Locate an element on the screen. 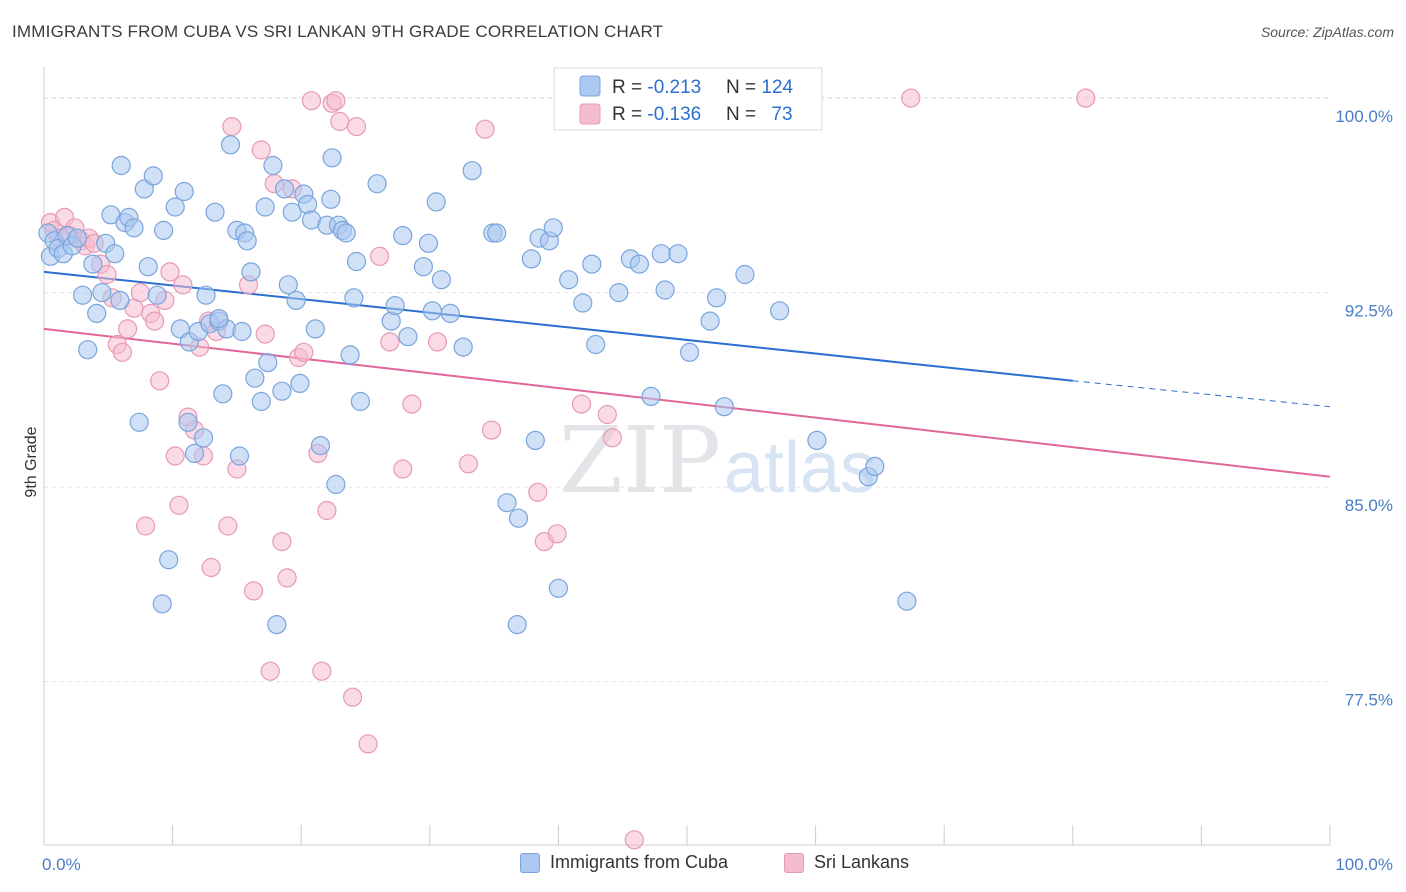  bottom-legend: Immigrants from Cuba Sri Lankans is located at coordinates (703, 865).